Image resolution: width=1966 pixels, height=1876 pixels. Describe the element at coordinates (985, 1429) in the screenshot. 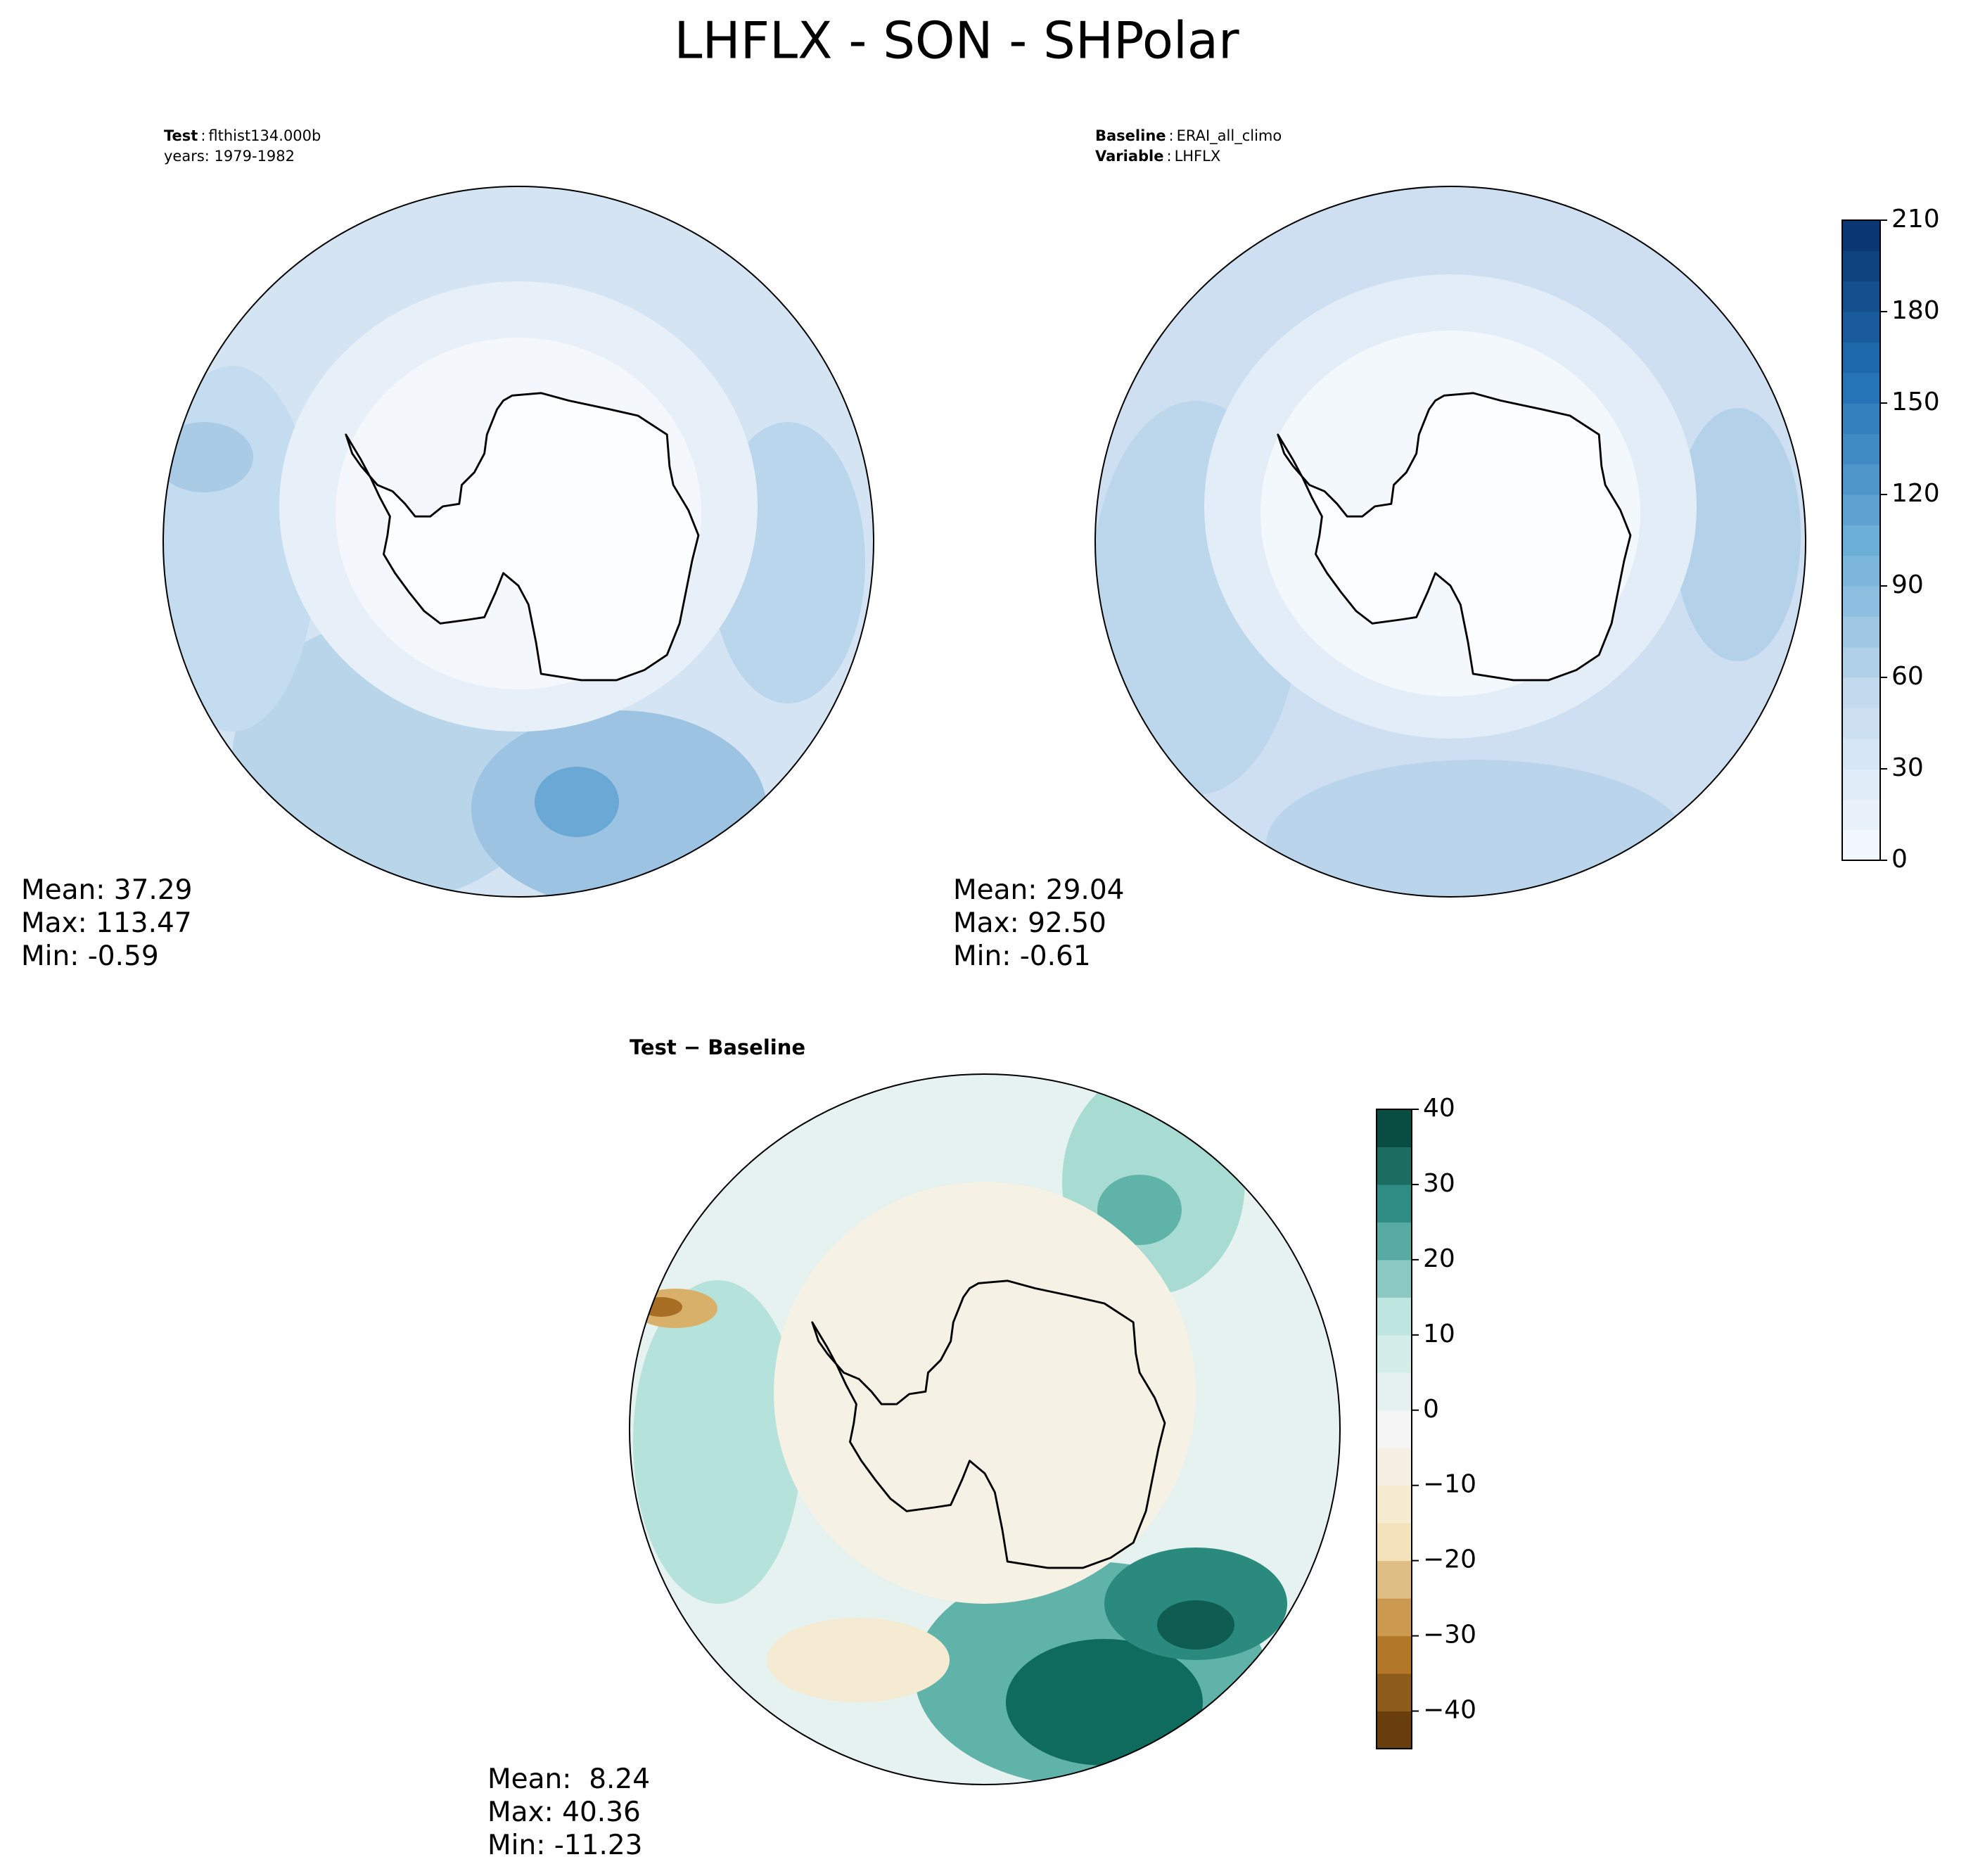

I see `map-difference` at that location.